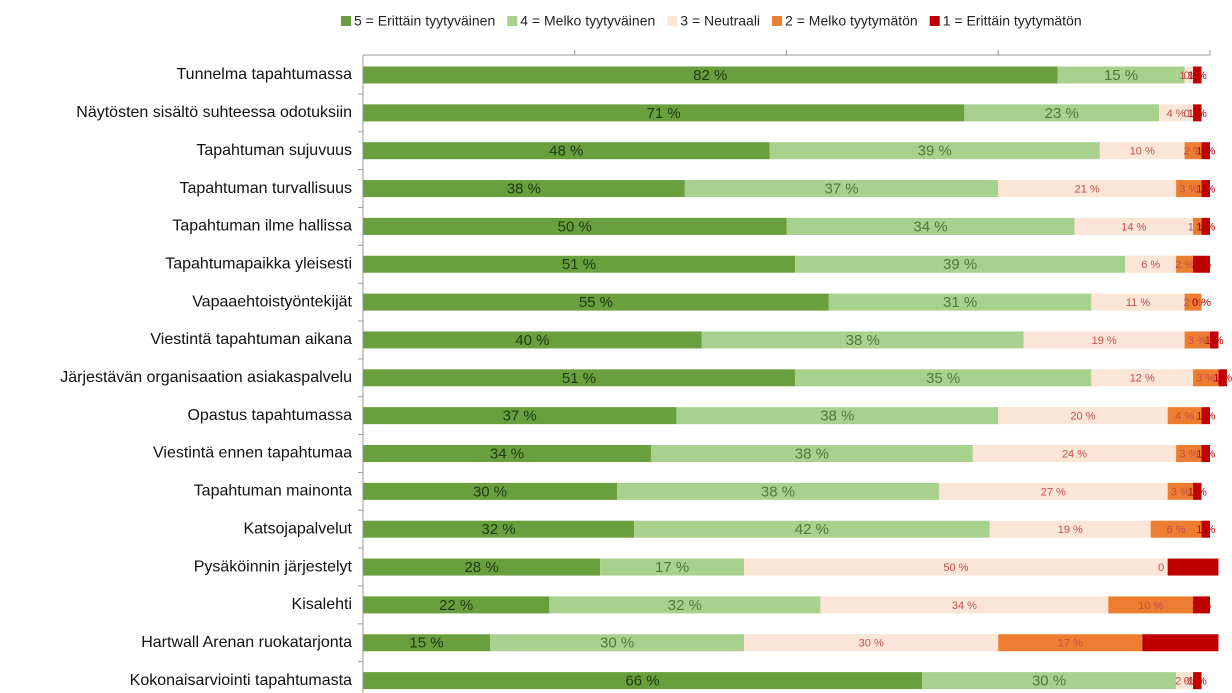 The width and height of the screenshot is (1232, 693). I want to click on data-label: 0 %, so click(1201, 303).